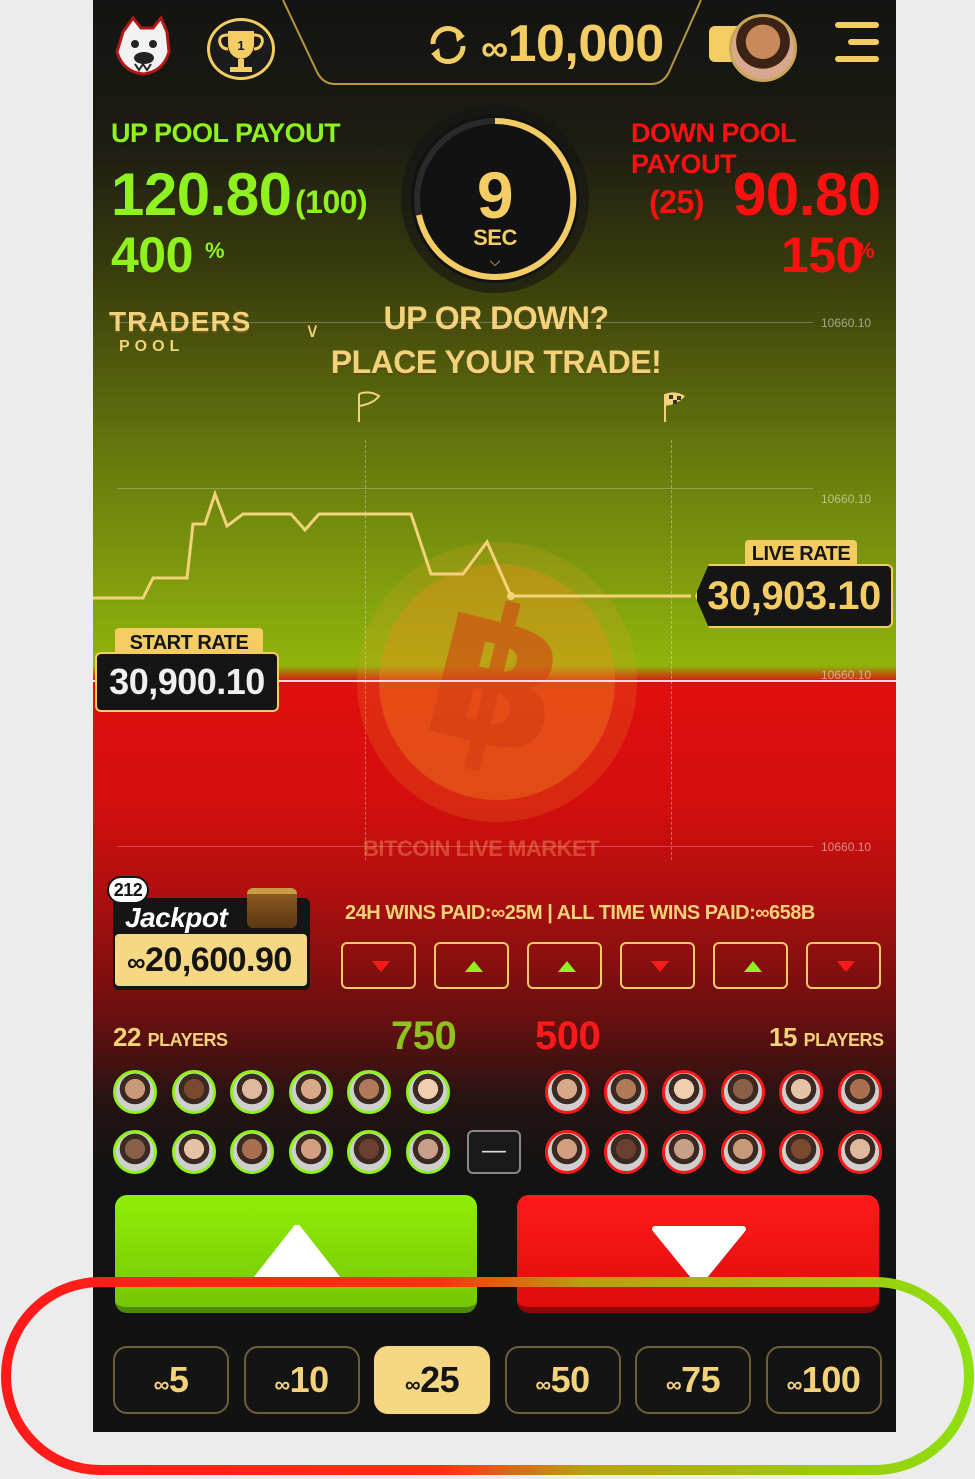  I want to click on up-pool-count: (100), so click(331, 202).